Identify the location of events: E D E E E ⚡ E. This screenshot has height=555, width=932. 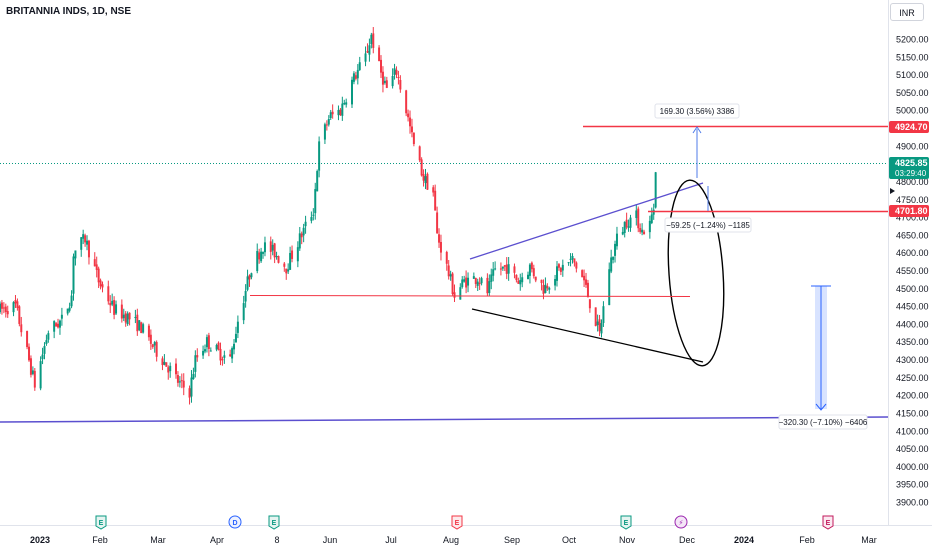
(464, 522).